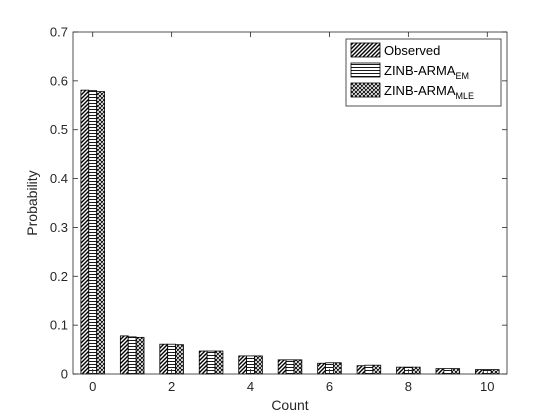 Image resolution: width=560 pixels, height=420 pixels. I want to click on y-tick-label: 0.4, so click(59, 178).